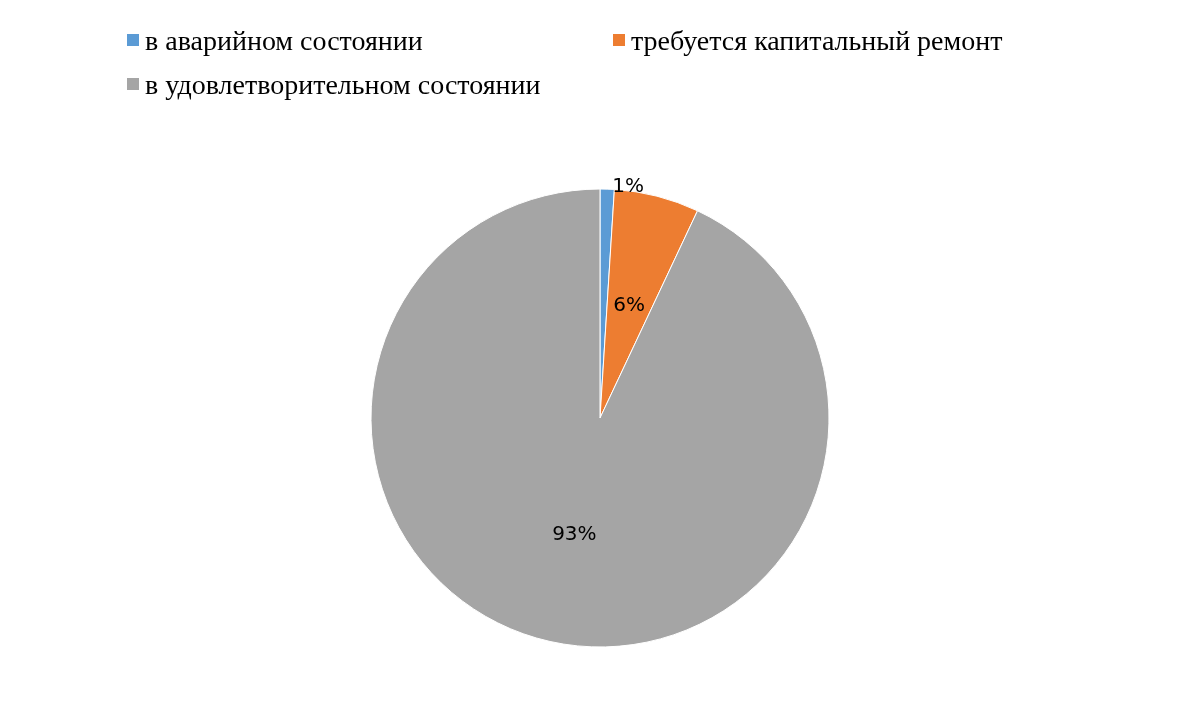 The width and height of the screenshot is (1180, 710). What do you see at coordinates (628, 185) in the screenshot?
I see `data-label: 1%` at bounding box center [628, 185].